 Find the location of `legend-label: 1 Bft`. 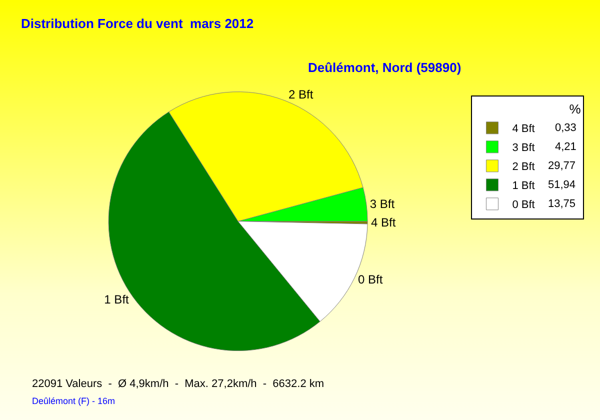

legend-label: 1 Bft is located at coordinates (523, 186).